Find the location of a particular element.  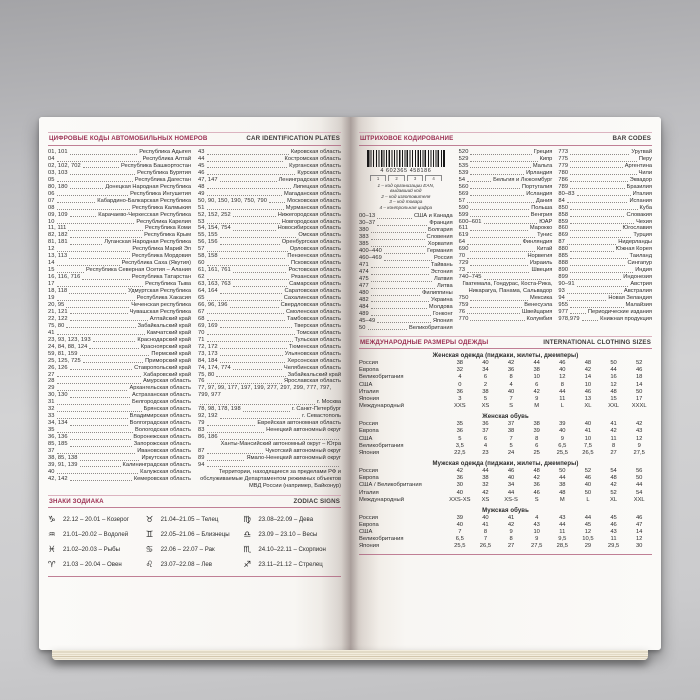

code-entry: 890 Индия is located at coordinates (605, 270).